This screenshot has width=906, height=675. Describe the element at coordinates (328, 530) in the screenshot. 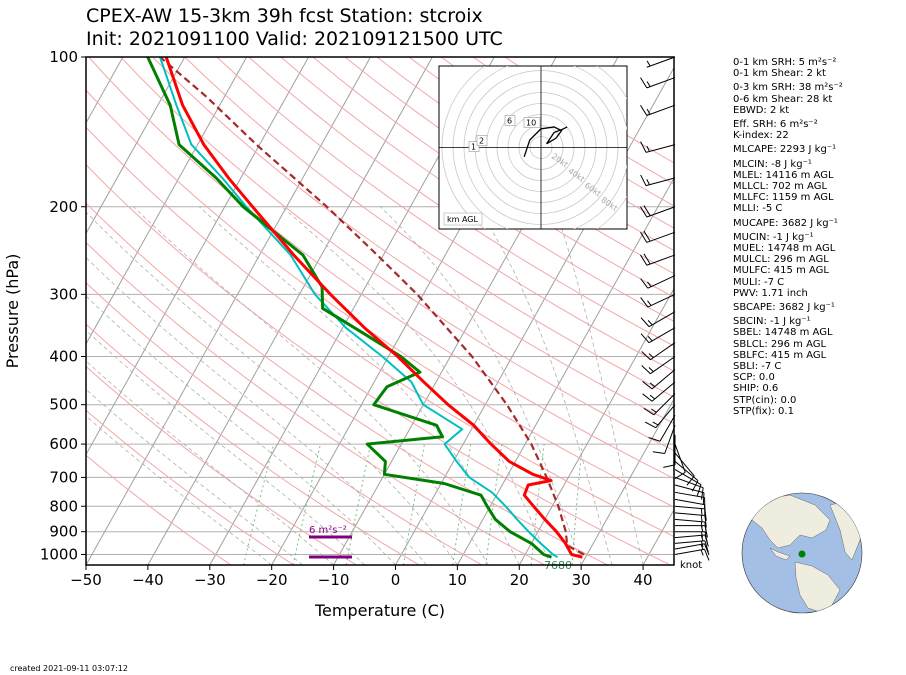

I see `srh-label: 6 m²s⁻²` at that location.